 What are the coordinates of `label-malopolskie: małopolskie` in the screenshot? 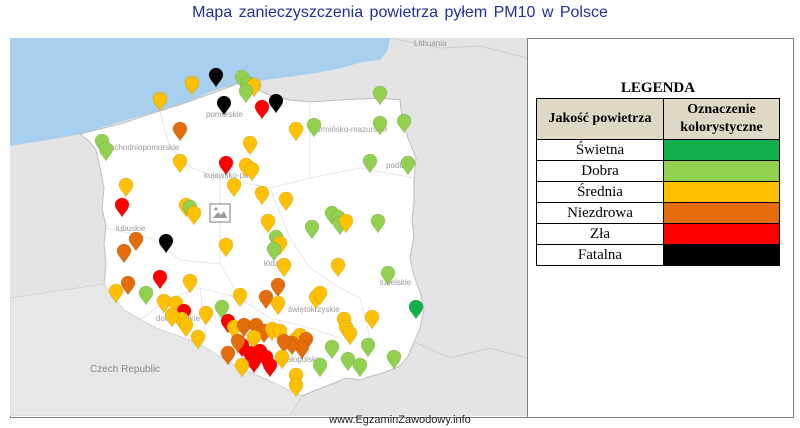 It's located at (301, 359).